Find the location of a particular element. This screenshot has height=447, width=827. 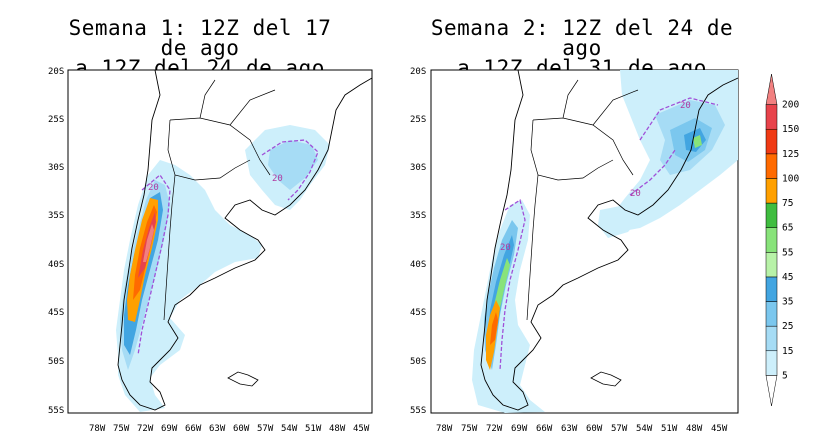

p2-lat-40s: 40S is located at coordinates (418, 265).